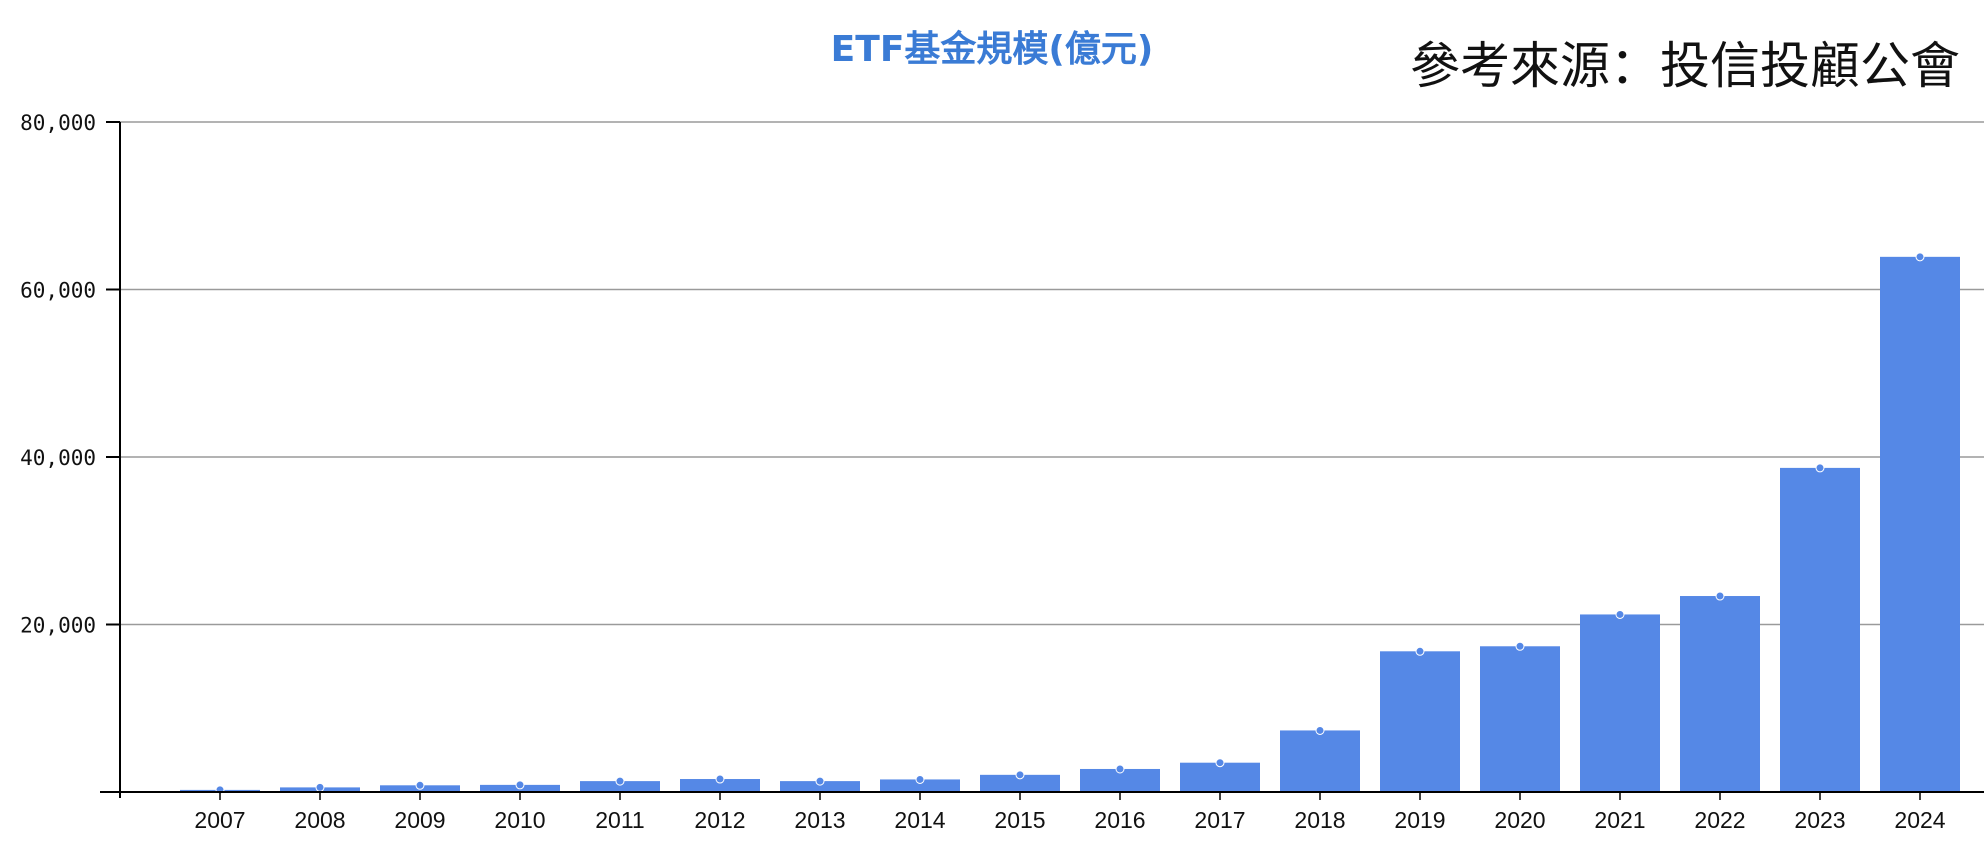 This screenshot has width=1984, height=848. Describe the element at coordinates (720, 785) in the screenshot. I see `bar-2012` at that location.